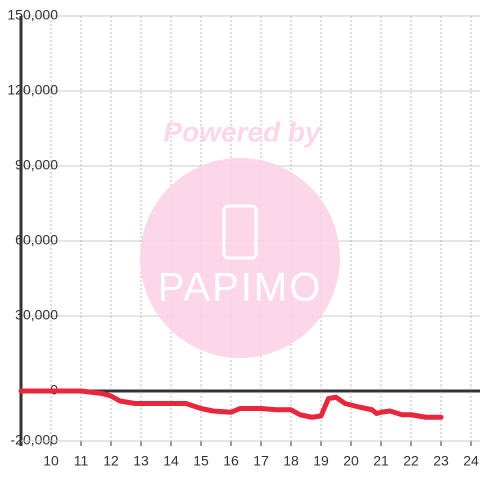 This screenshot has height=485, width=480. I want to click on x-tick-label: 11, so click(81, 461).